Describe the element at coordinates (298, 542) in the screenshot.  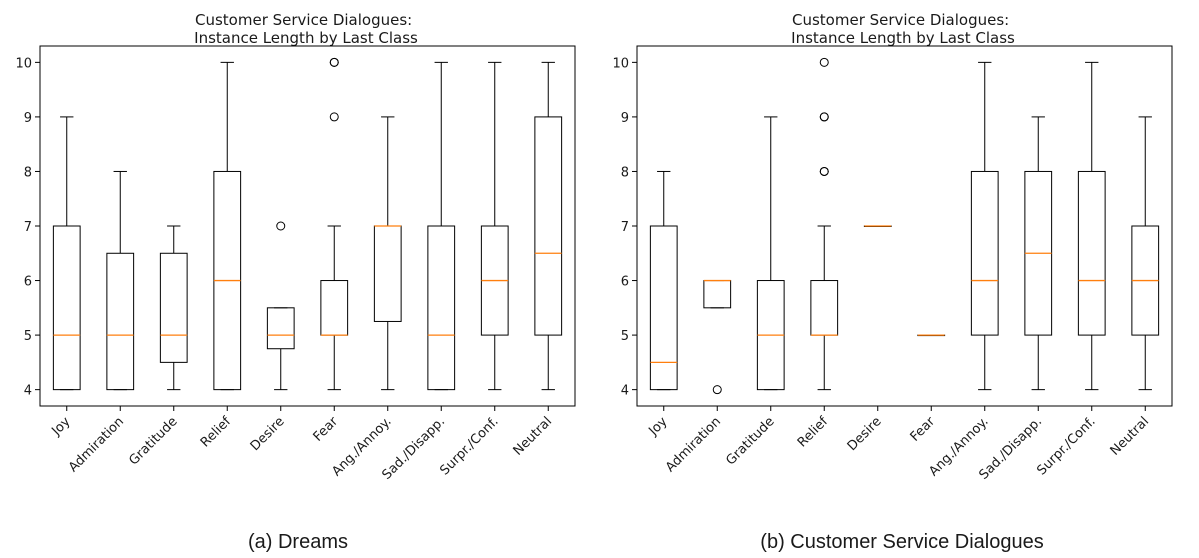
I see `panel-caption: (a) Dreams` at that location.